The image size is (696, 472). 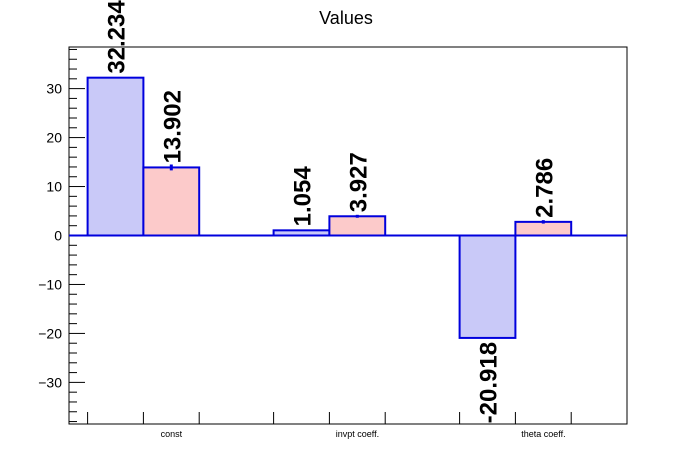 I want to click on data-label: 13.902, so click(x=172, y=126).